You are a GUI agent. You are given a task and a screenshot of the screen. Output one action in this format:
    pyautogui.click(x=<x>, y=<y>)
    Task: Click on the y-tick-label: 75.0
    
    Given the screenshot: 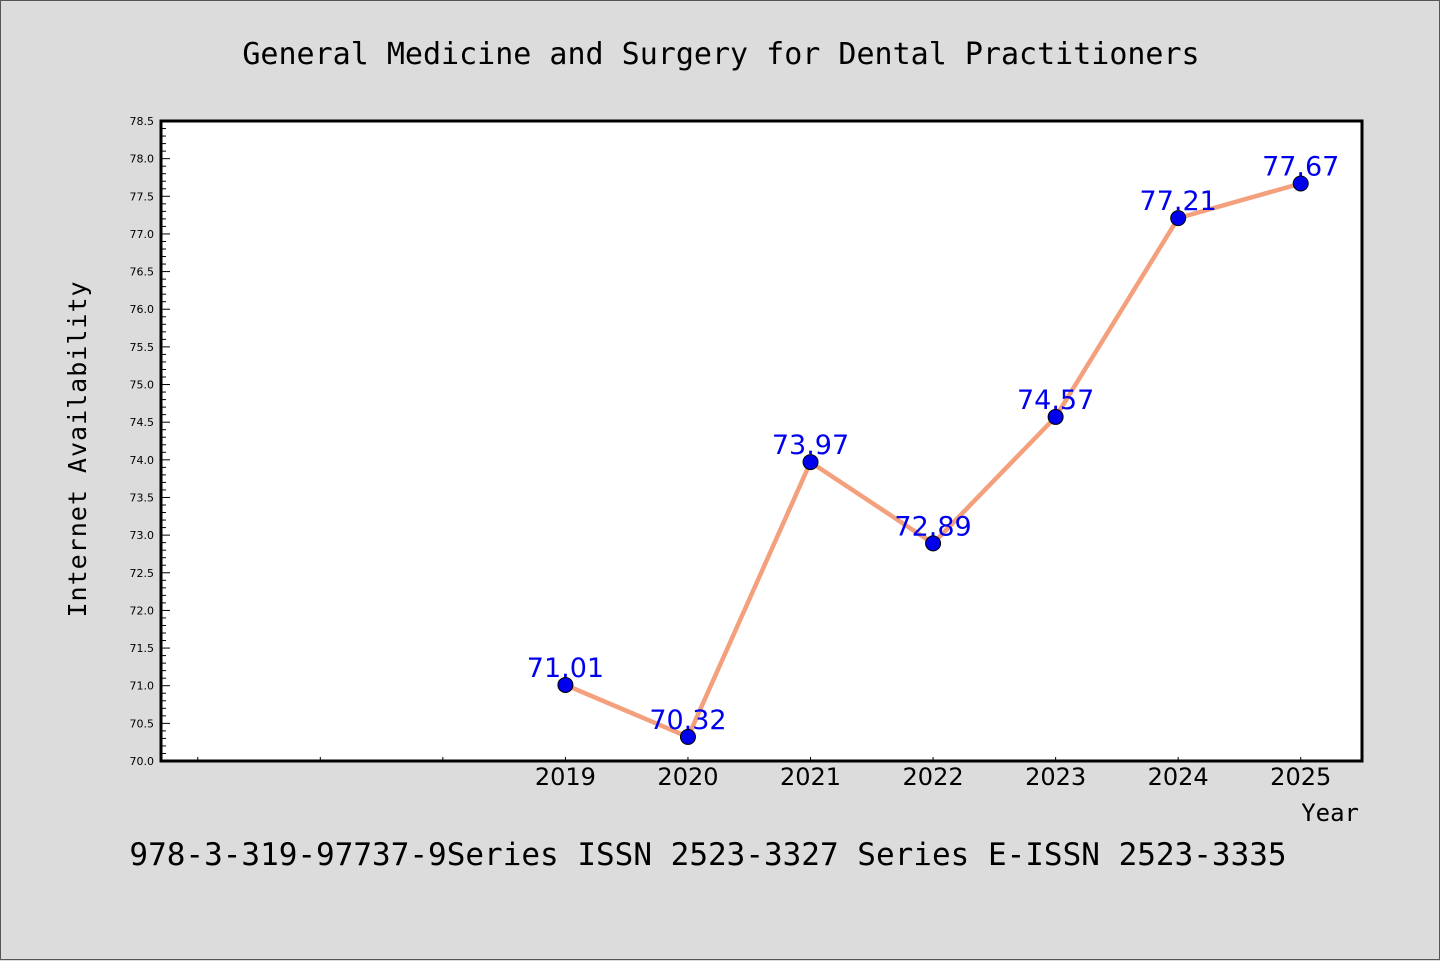 What is the action you would take?
    pyautogui.click(x=142, y=385)
    